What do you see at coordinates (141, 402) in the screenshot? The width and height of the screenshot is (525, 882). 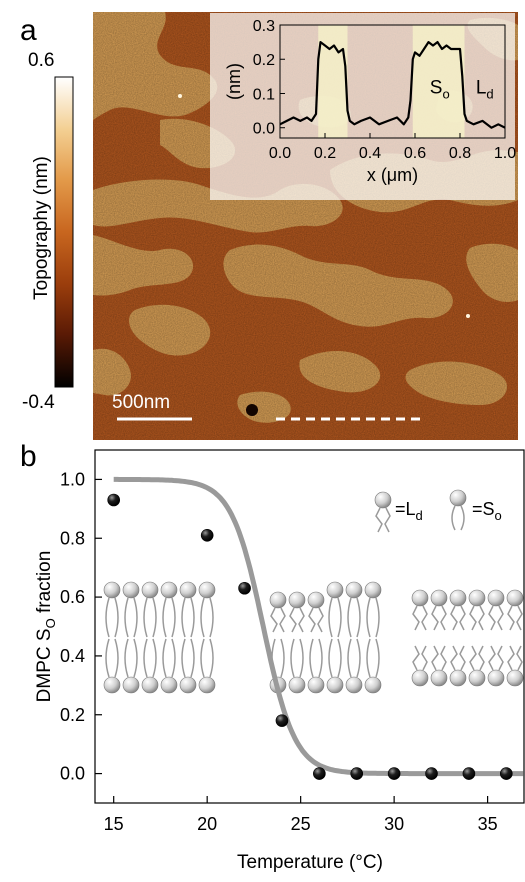 I see `scale-bar-label: 500nm` at bounding box center [141, 402].